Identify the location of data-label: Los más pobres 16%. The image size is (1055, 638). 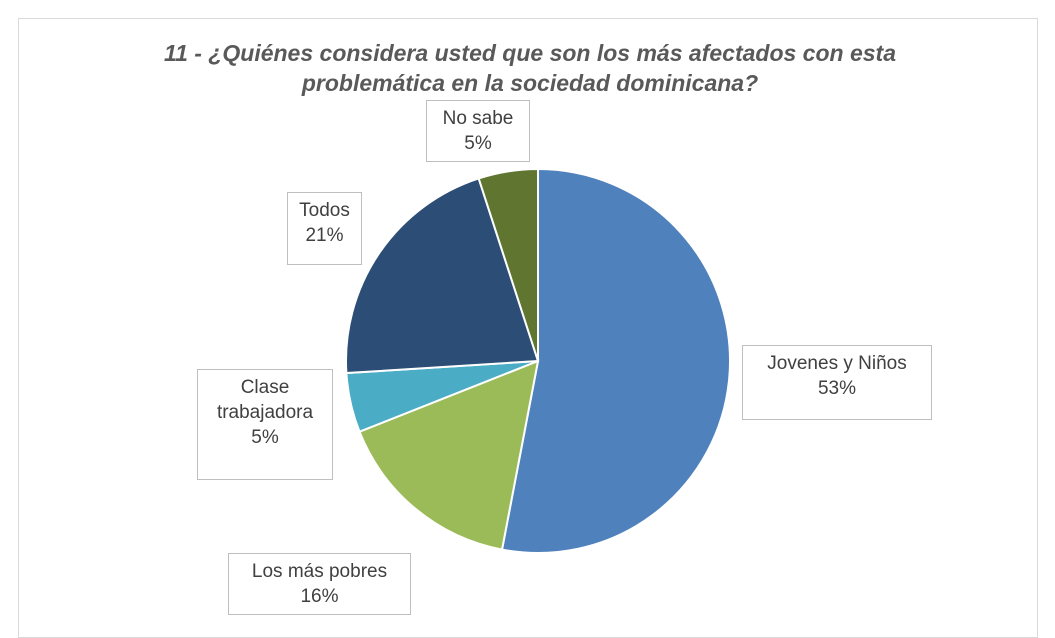
(319, 584).